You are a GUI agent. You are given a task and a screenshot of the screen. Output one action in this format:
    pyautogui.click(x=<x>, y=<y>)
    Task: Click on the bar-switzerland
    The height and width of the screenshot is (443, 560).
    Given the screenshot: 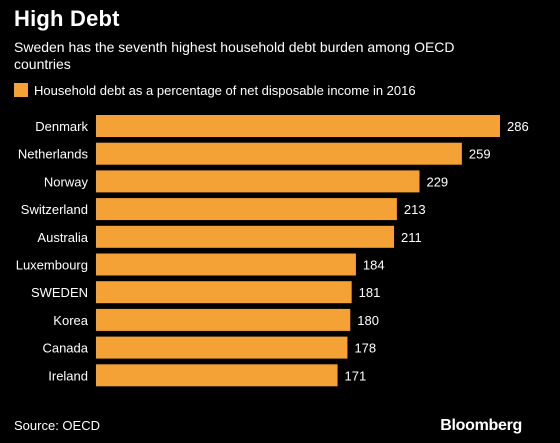 What is the action you would take?
    pyautogui.click(x=246, y=209)
    